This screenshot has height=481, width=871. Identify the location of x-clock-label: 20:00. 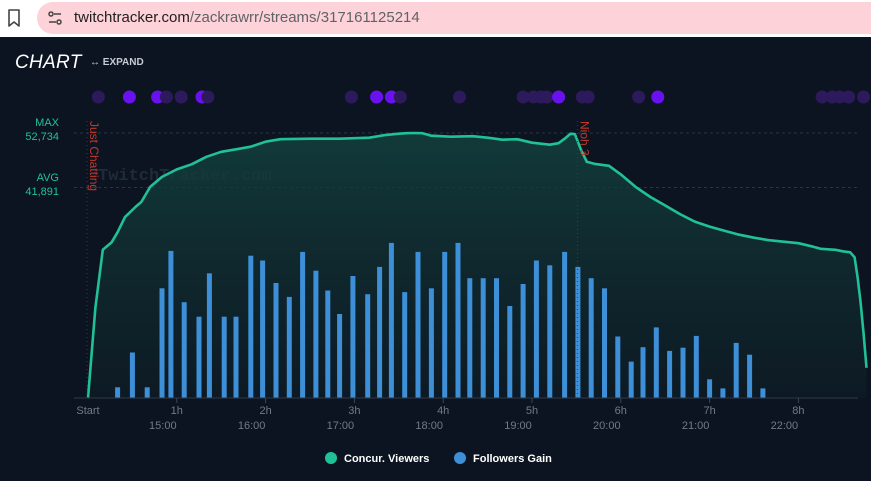
(607, 426).